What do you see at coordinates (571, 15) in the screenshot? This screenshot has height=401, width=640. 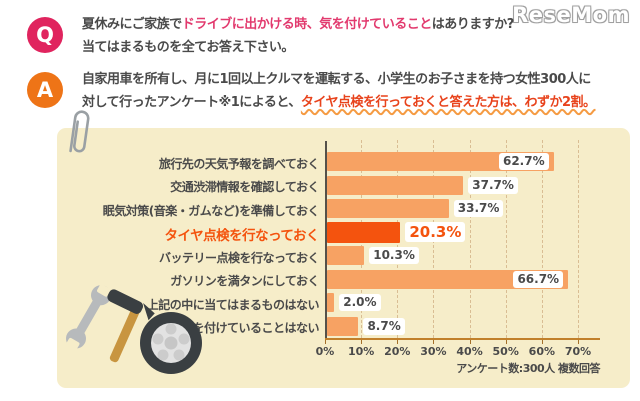 I see `resemom-logo: ReseMom` at bounding box center [571, 15].